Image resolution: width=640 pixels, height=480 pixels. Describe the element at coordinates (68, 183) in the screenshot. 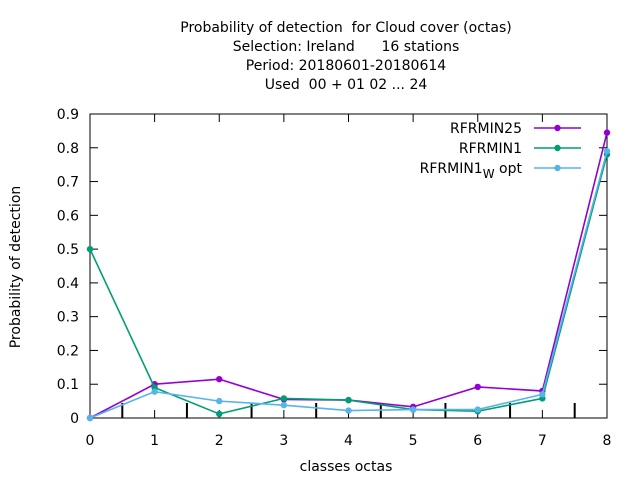

I see `y-tick-label: 0.7` at that location.